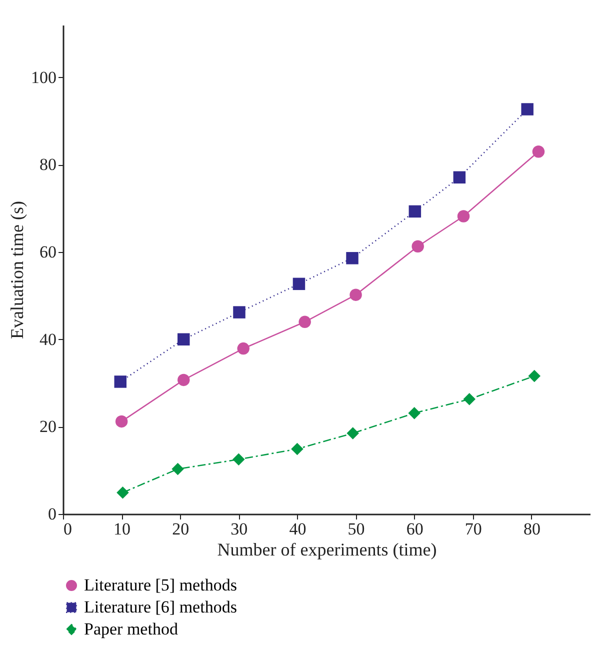  Describe the element at coordinates (131, 629) in the screenshot. I see `legend-label: Paper method` at that location.